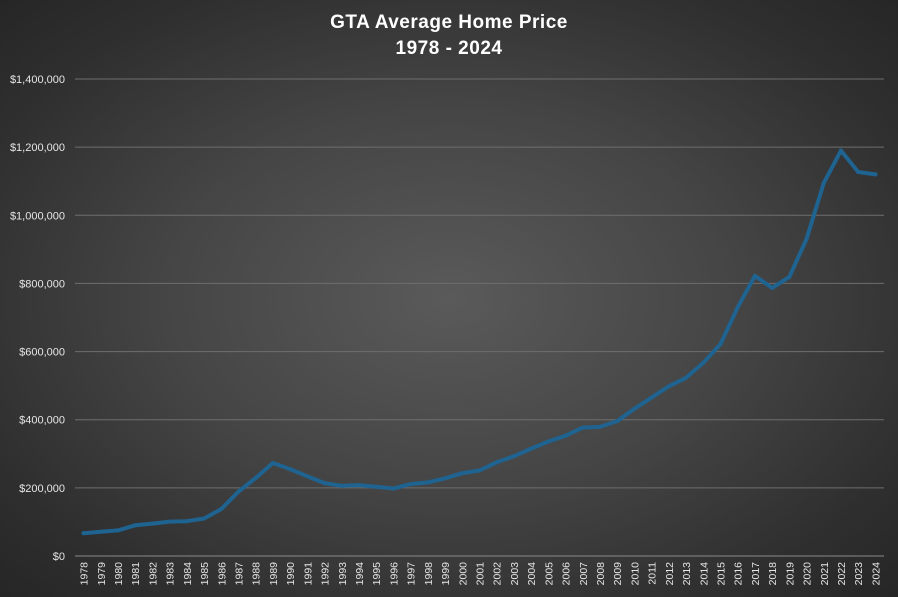  What do you see at coordinates (825, 574) in the screenshot?
I see `x-tick-label: 2021` at bounding box center [825, 574].